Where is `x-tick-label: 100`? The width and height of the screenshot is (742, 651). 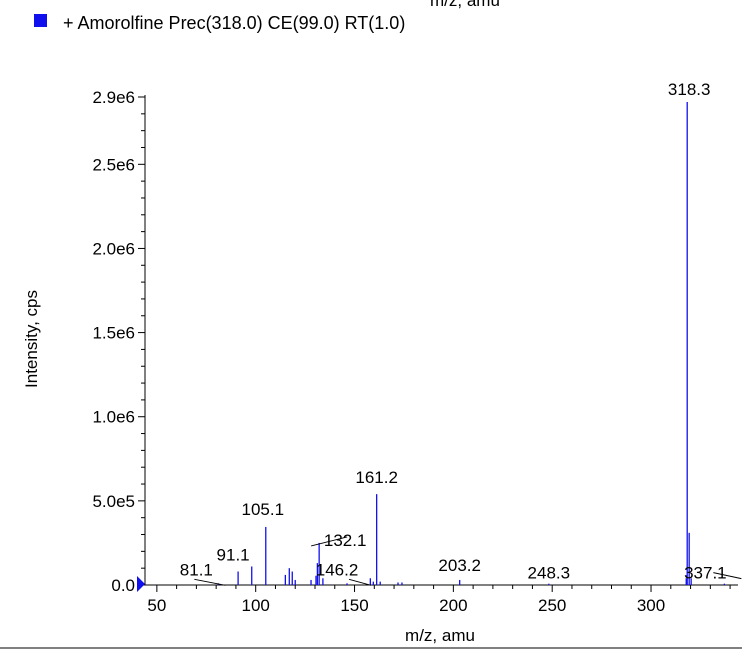
x-tick-label: 100 is located at coordinates (256, 605).